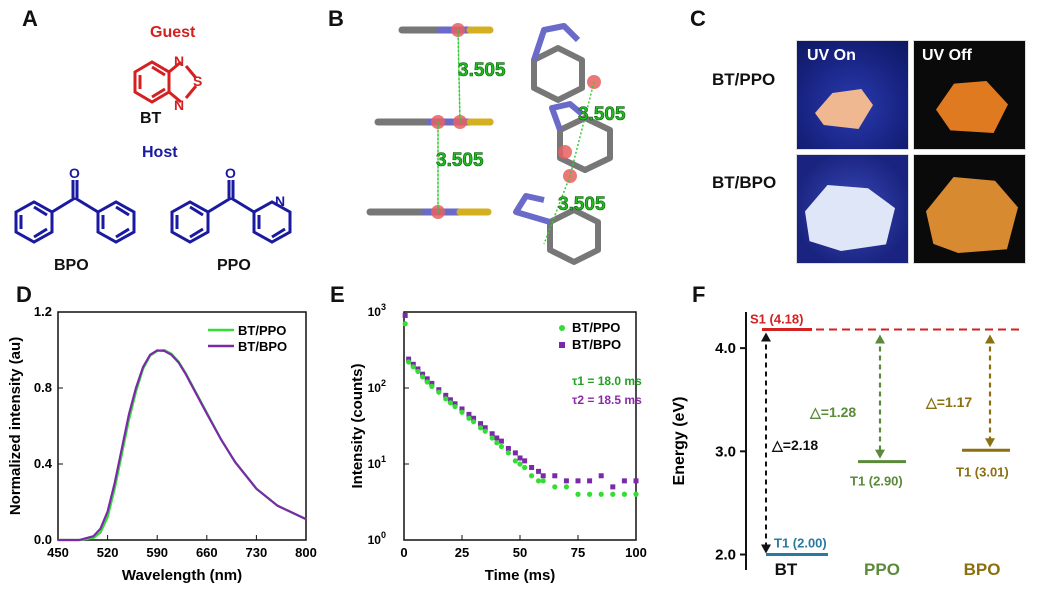 The width and height of the screenshot is (1042, 605). I want to click on x-axis-label: Wavelength (nm), so click(182, 575).